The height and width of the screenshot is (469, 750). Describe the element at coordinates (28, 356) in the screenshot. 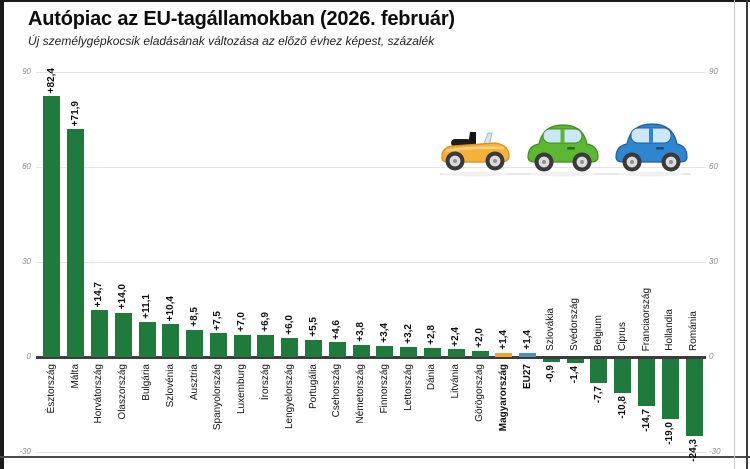

I see `y-tick-left: 0` at that location.